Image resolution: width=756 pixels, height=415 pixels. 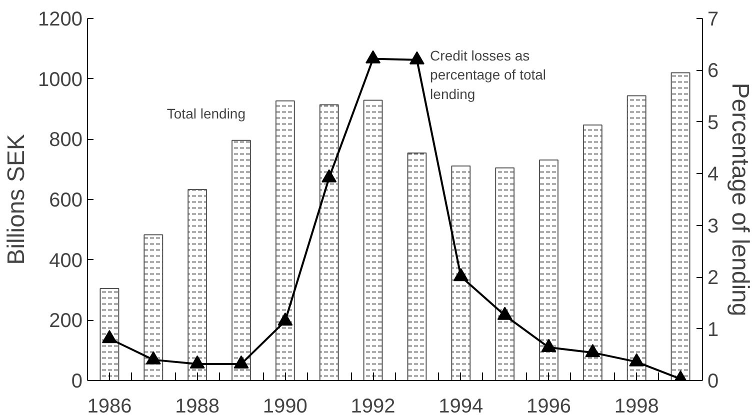 What do you see at coordinates (66, 321) in the screenshot?
I see `y-tick-label: 200` at bounding box center [66, 321].